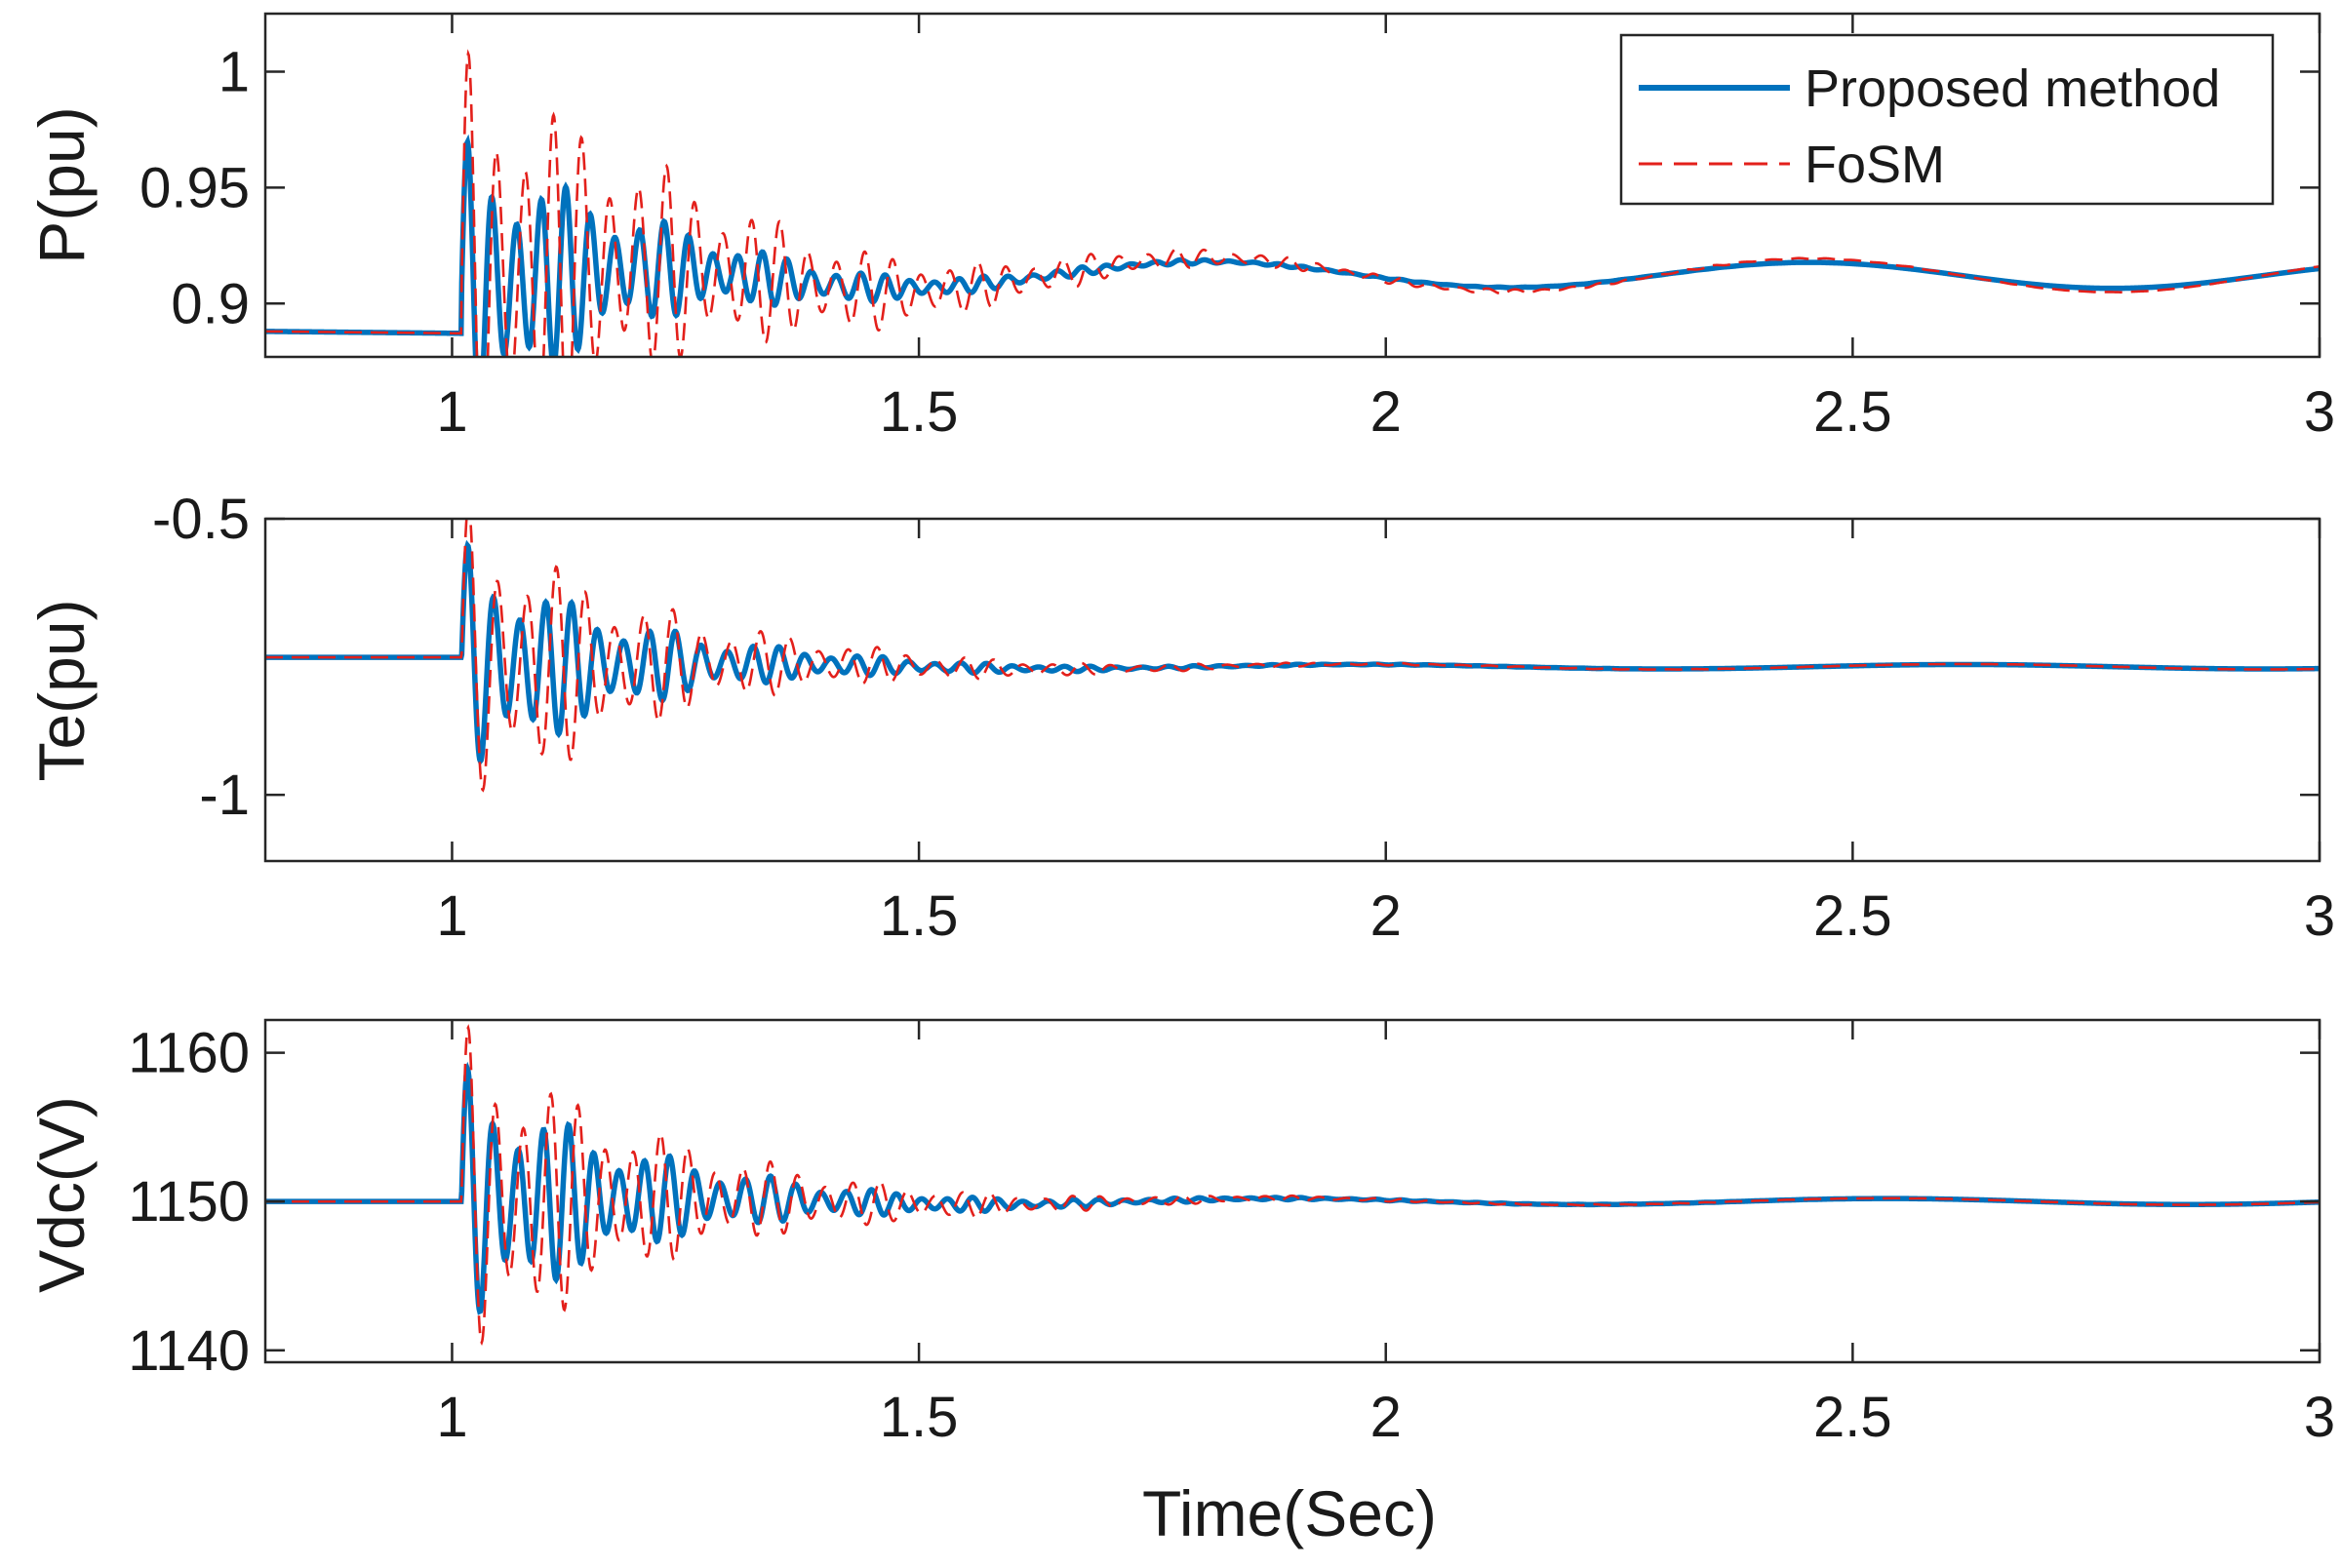 Image resolution: width=2341 pixels, height=1568 pixels. Describe the element at coordinates (224, 795) in the screenshot. I see `torque-y-tick-label: -1` at that location.